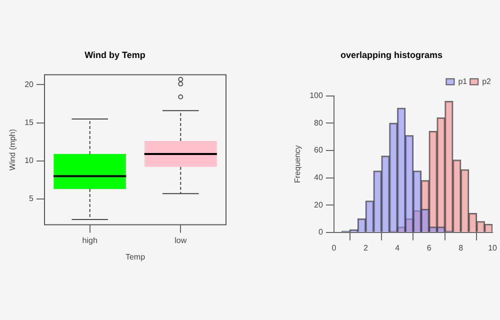 Image resolution: width=500 pixels, height=320 pixels. Describe the element at coordinates (319, 123) in the screenshot. I see `y-tick-label: 80` at that location.